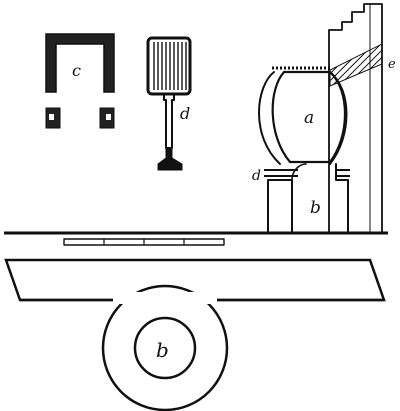 This screenshot has width=400, height=411. Describe the element at coordinates (185, 113) in the screenshot. I see `label-d-stand: d` at that location.